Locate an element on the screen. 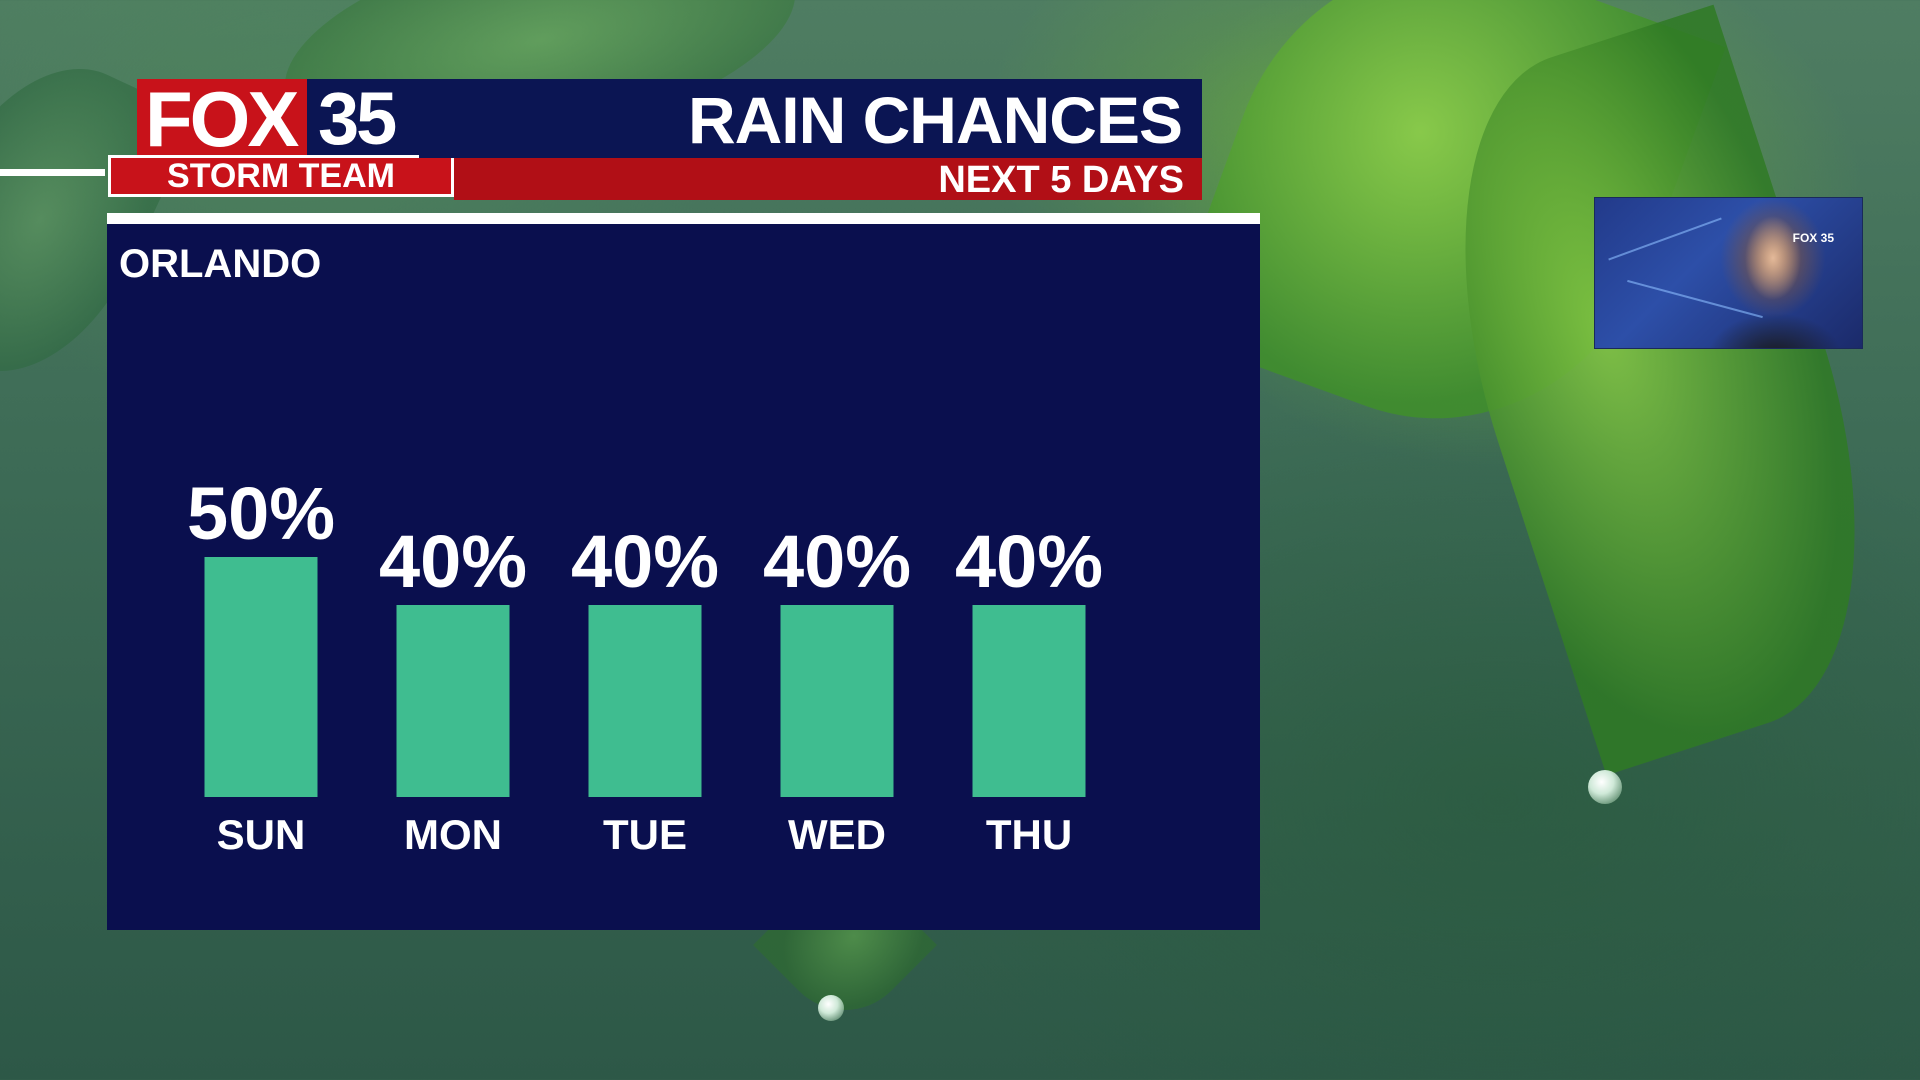  value-label-sun: 50% is located at coordinates (261, 513).